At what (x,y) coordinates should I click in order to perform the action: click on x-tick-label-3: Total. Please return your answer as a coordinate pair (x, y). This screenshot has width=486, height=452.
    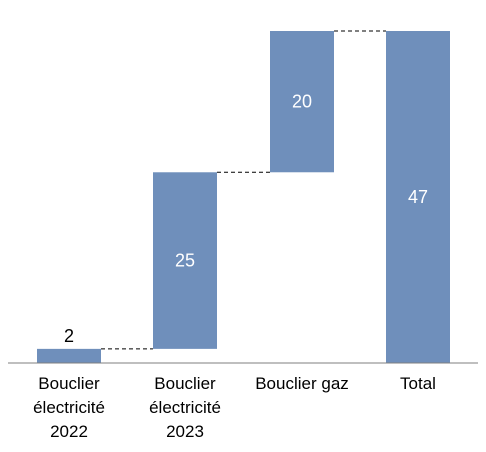
    Looking at the image, I should click on (418, 383).